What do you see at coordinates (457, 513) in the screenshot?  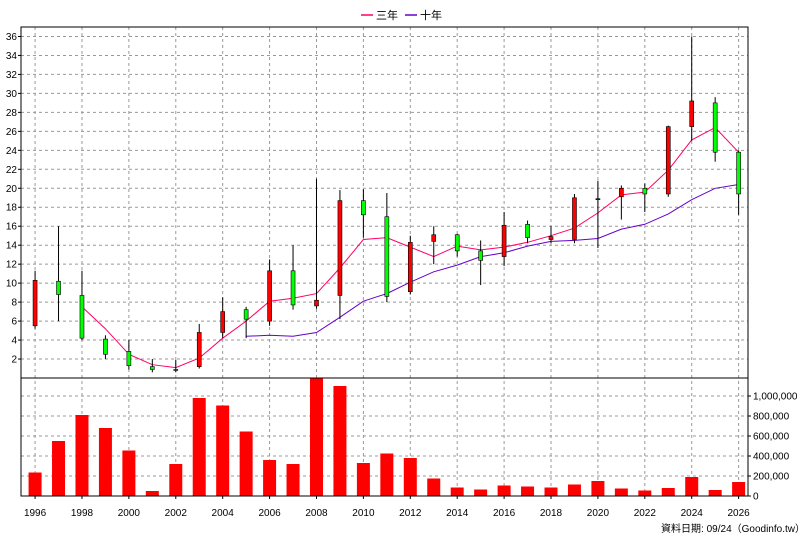 I see `year-tick-label: 2014` at bounding box center [457, 513].